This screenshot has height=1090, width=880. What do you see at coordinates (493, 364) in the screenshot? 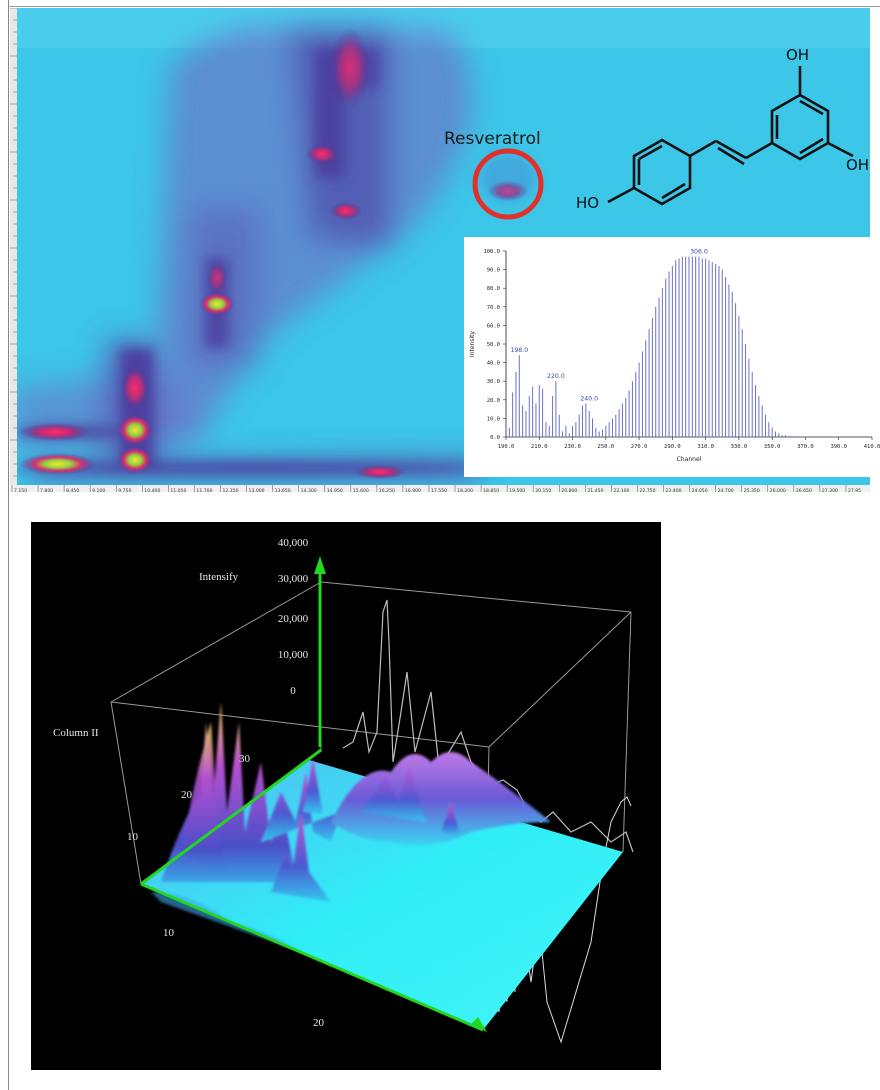
I see `spectrum-y-tick-label: 40.0` at bounding box center [493, 364].